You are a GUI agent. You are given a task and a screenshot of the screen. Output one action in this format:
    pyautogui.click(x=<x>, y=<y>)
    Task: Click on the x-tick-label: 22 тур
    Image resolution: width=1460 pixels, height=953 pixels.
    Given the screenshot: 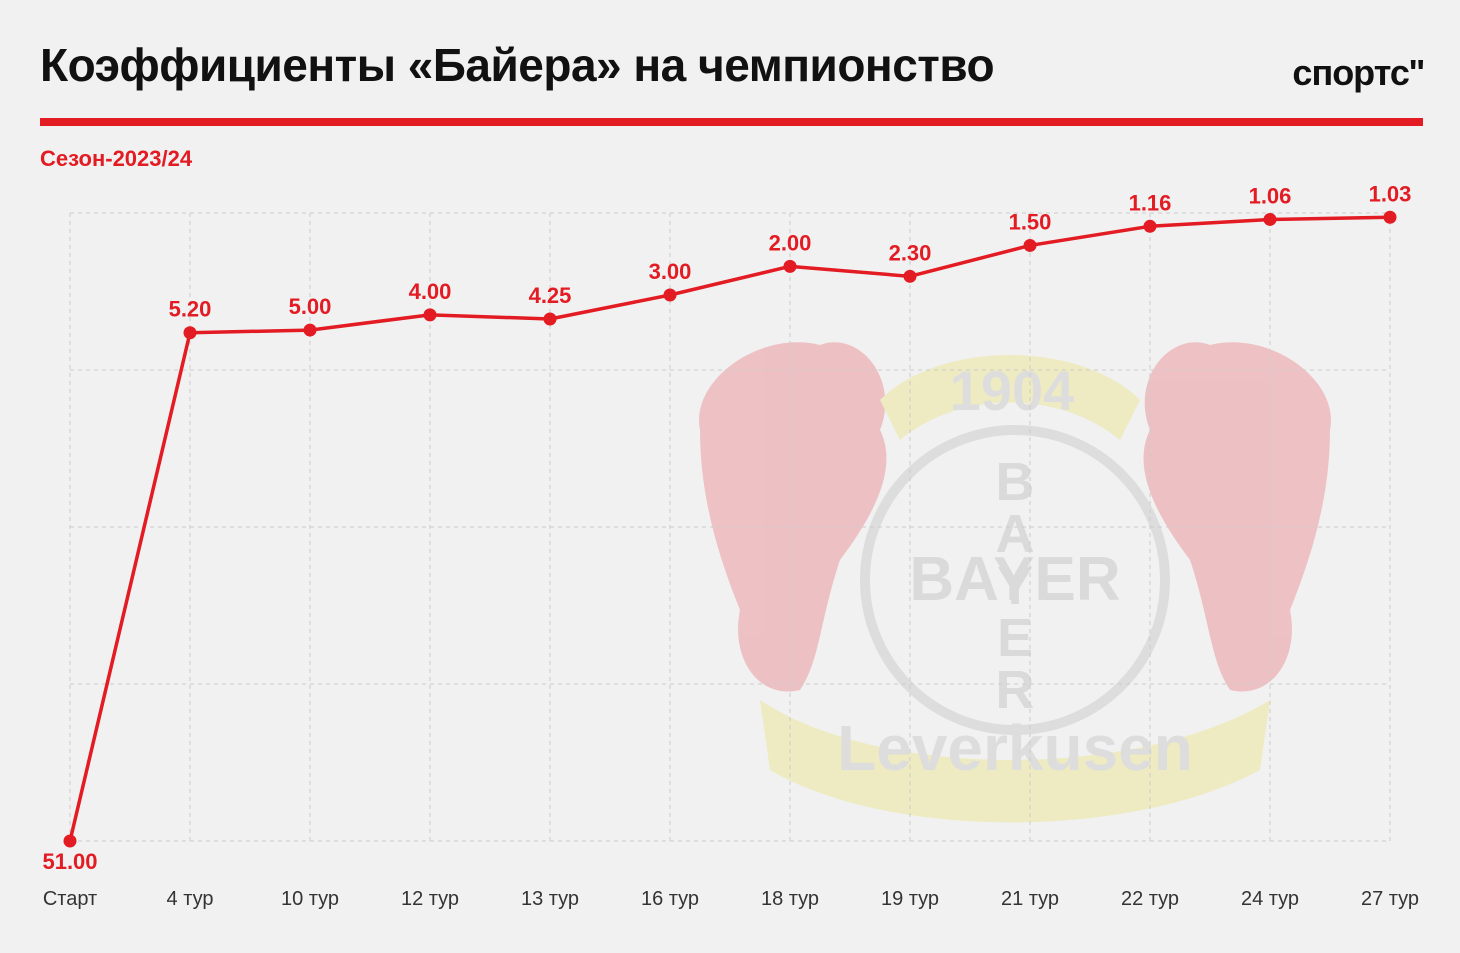 What is the action you would take?
    pyautogui.click(x=1150, y=899)
    